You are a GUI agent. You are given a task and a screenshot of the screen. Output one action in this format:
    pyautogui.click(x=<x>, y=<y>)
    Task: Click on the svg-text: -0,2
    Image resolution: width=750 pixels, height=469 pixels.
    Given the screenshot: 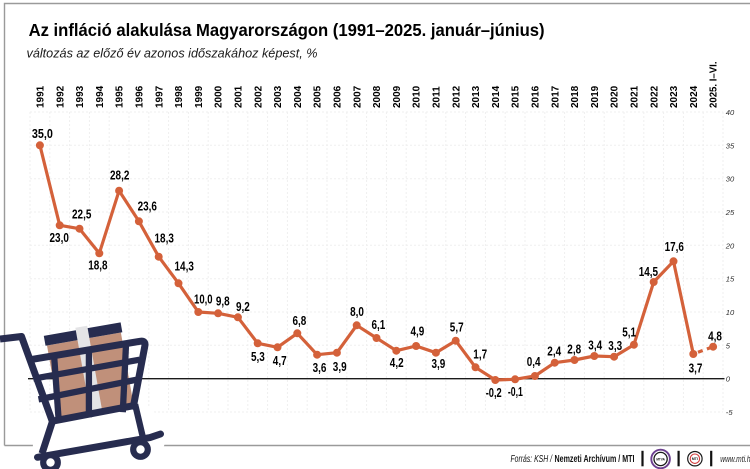 What is the action you would take?
    pyautogui.click(x=494, y=393)
    